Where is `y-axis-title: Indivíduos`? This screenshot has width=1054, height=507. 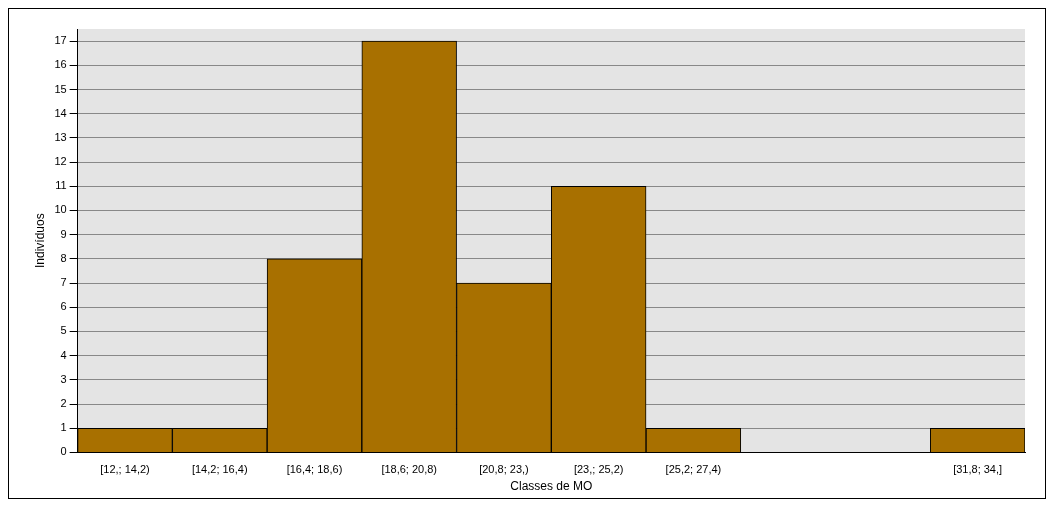 y-axis-title: Indivíduos is located at coordinates (39, 241).